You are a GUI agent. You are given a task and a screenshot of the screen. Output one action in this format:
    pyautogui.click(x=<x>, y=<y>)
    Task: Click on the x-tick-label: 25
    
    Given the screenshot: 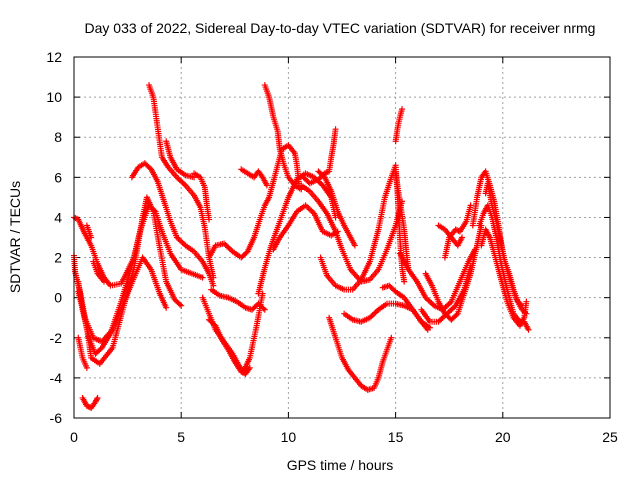 What is the action you would take?
    pyautogui.click(x=610, y=437)
    